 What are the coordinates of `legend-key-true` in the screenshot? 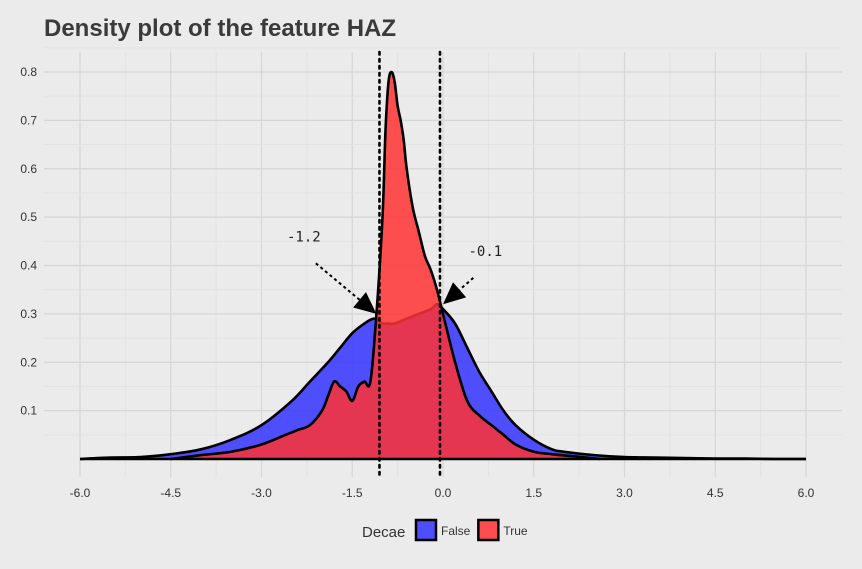 It's located at (488, 530).